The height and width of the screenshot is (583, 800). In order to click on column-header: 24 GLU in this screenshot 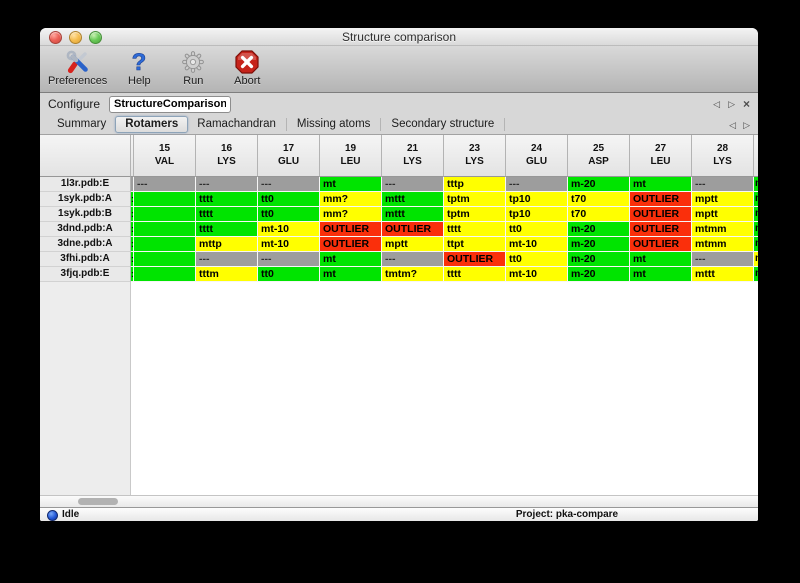, I will do `click(537, 156)`.